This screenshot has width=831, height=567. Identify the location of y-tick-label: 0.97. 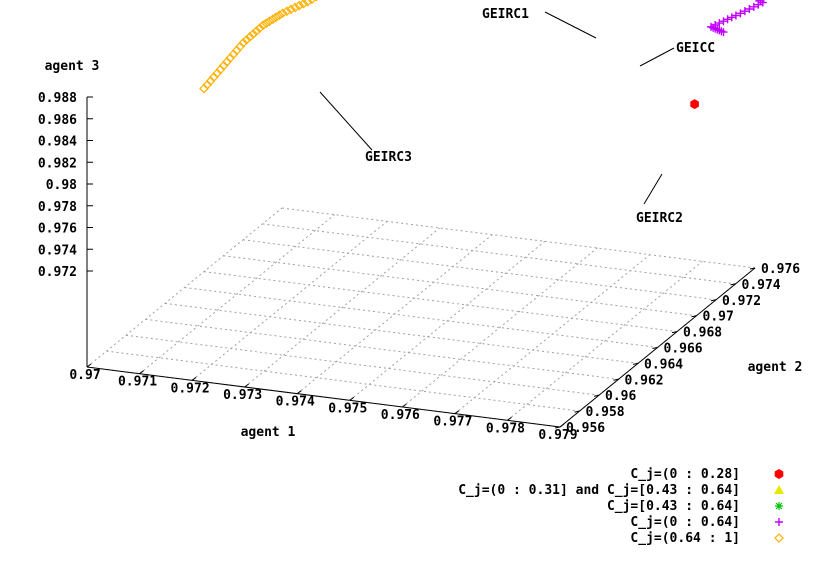
(718, 317).